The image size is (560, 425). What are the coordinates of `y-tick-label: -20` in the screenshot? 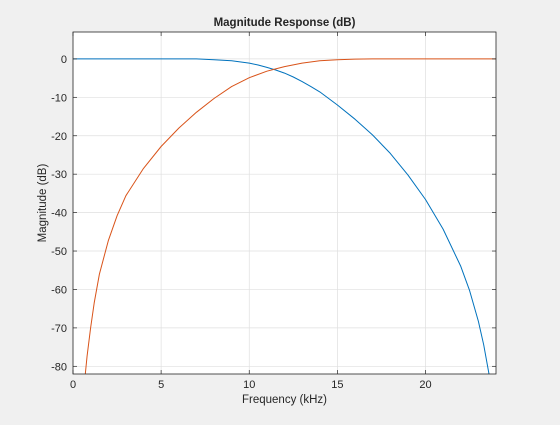 It's located at (59, 137).